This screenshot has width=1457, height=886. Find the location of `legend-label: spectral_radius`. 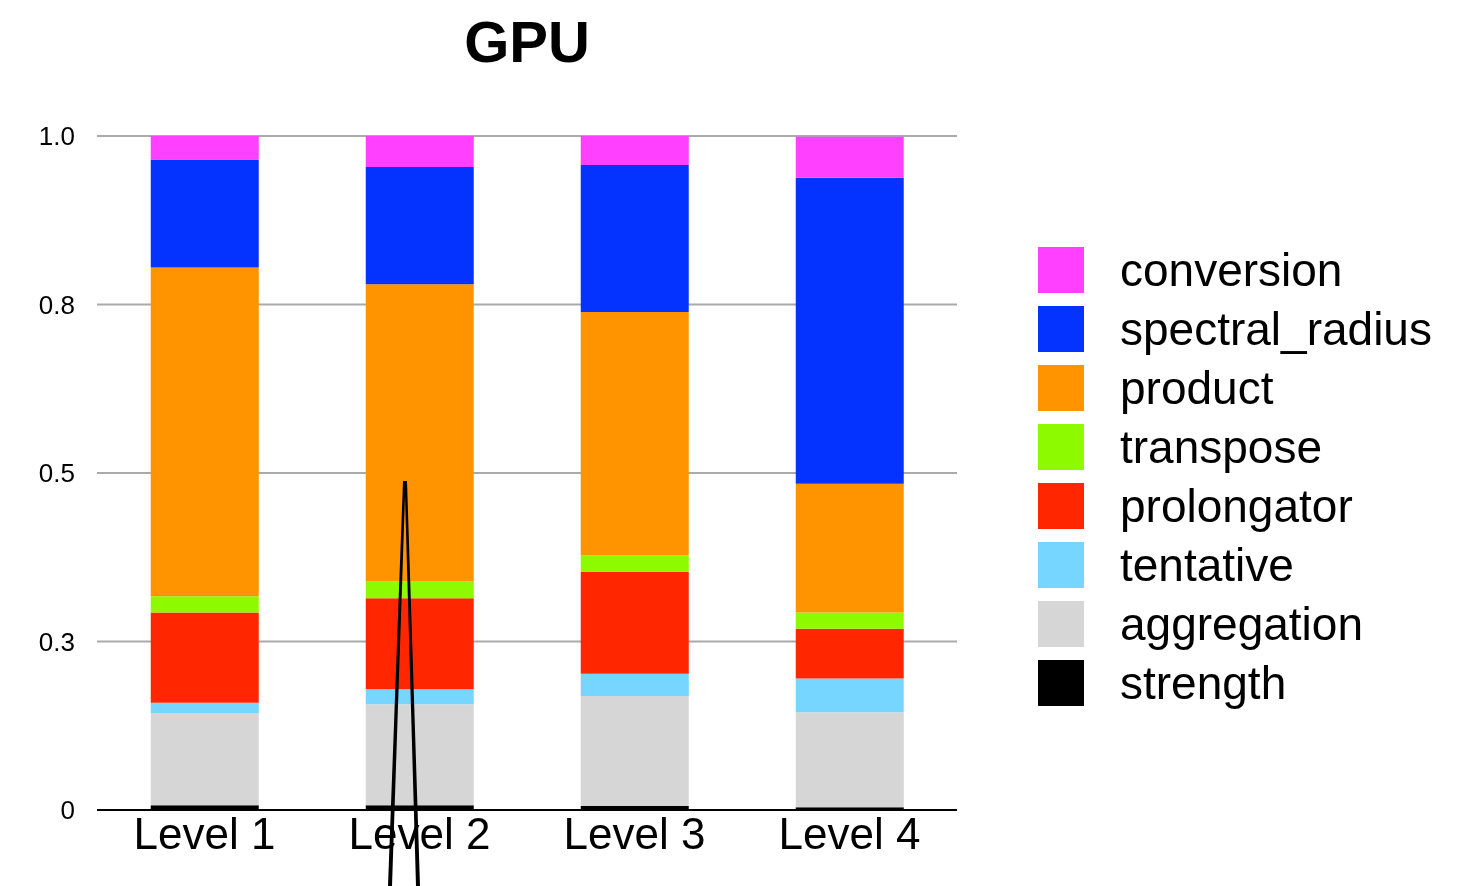

legend-label: spectral_radius is located at coordinates (1276, 328).